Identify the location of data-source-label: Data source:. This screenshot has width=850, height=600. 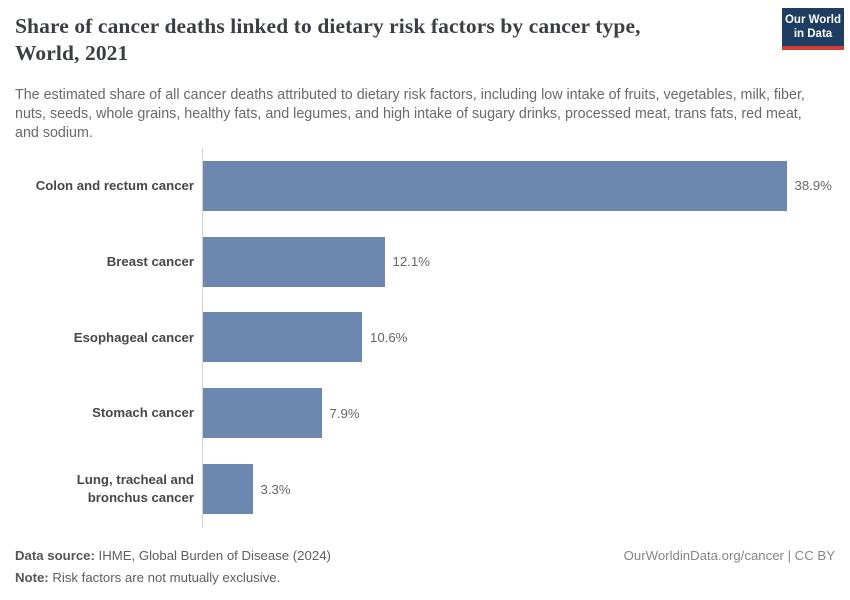
(55, 555).